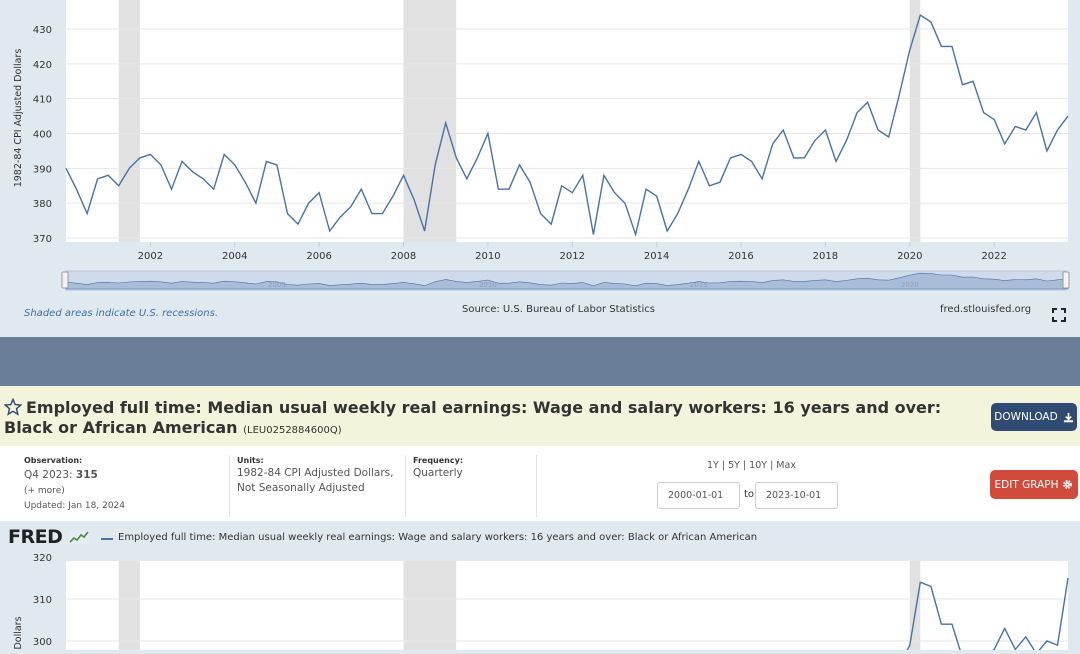 Image resolution: width=1080 pixels, height=654 pixels. I want to click on navigator-tick-label: 2005, so click(277, 285).